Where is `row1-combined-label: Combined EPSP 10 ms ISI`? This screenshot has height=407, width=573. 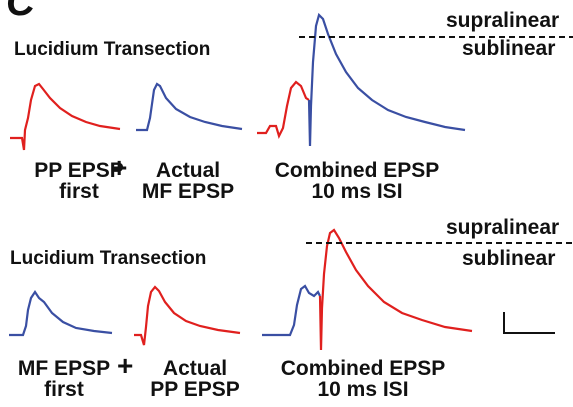
row1-combined-label: Combined EPSP 10 ms ISI is located at coordinates (357, 181).